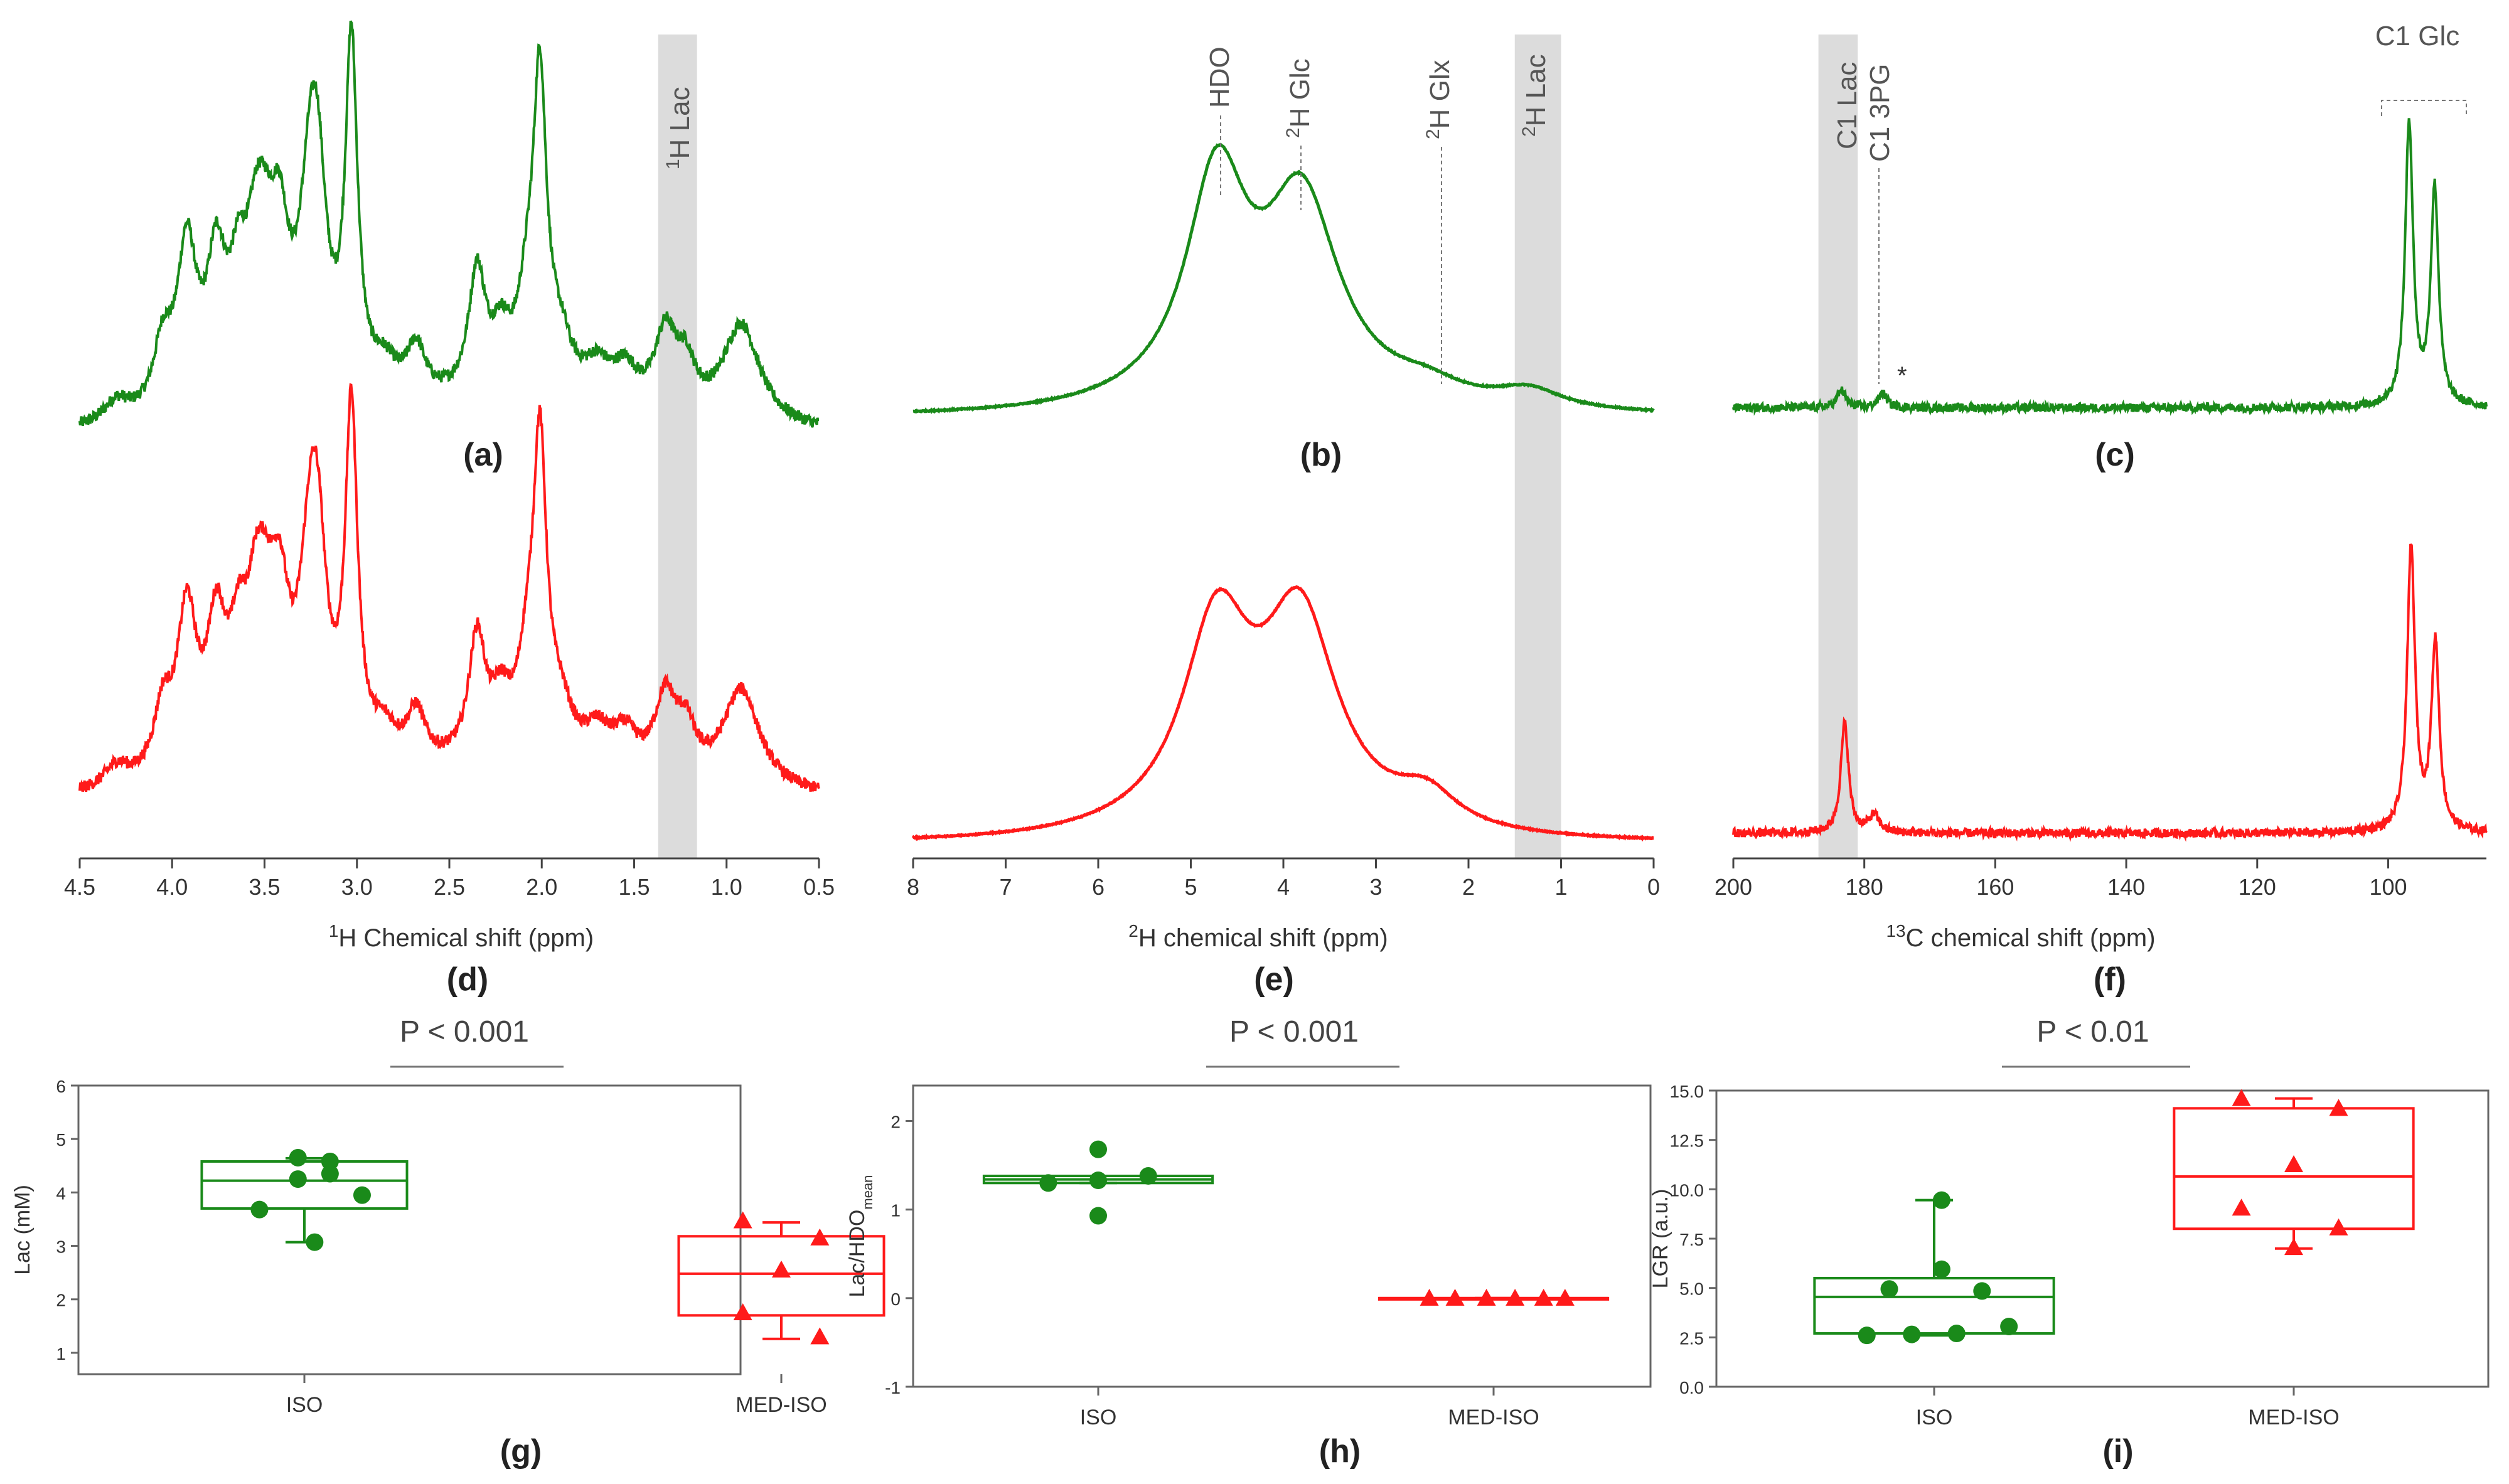 The width and height of the screenshot is (2509, 1484). What do you see at coordinates (1995, 887) in the screenshot?
I see `tick-label: 160` at bounding box center [1995, 887].